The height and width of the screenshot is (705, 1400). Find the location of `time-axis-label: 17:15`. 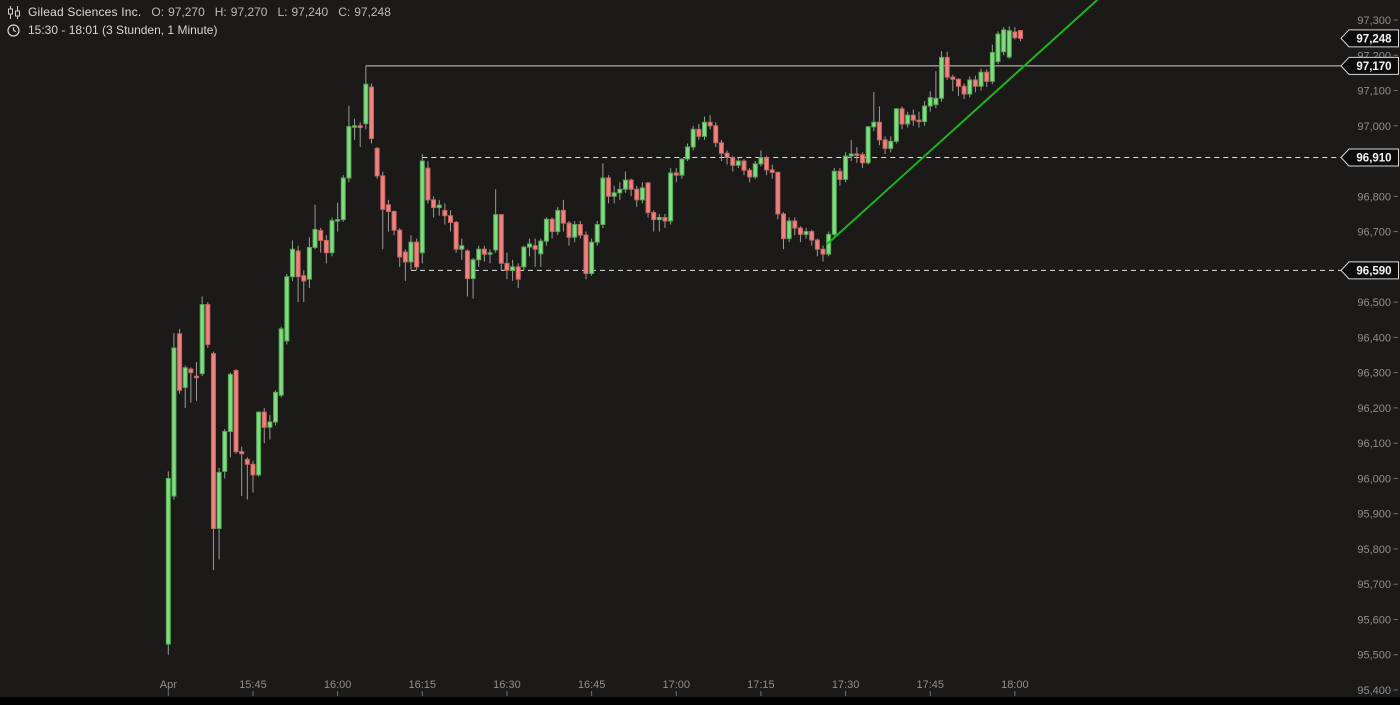

time-axis-label: 17:15 is located at coordinates (761, 685).